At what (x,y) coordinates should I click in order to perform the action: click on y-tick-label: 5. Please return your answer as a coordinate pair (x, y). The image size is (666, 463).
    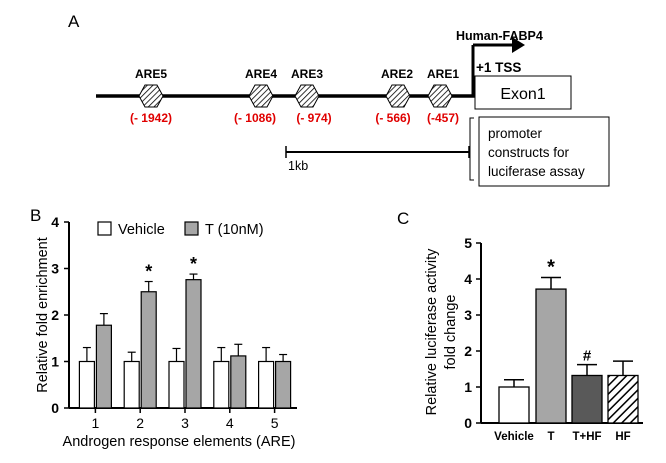
    Looking at the image, I should click on (468, 243).